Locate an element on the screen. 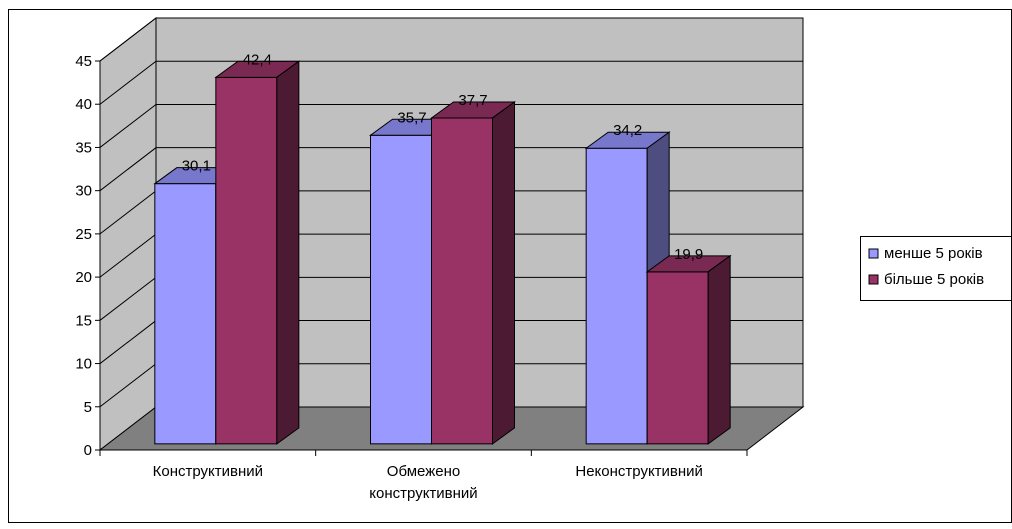 This screenshot has height=529, width=1012. x-tick-label: Конструктивний is located at coordinates (208, 471).